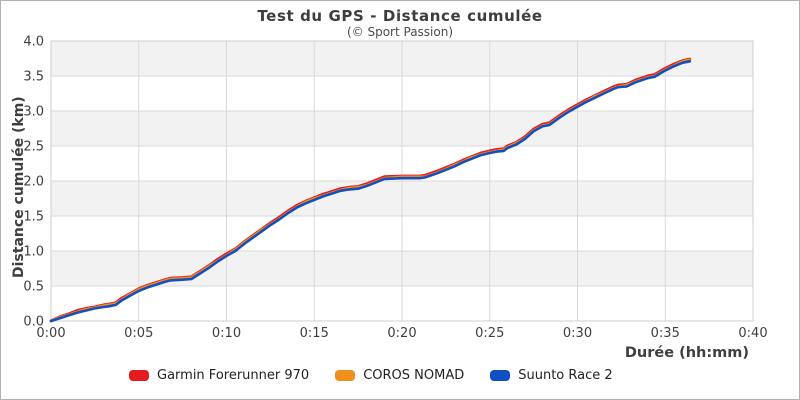  I want to click on y-tick-label: 4.0, so click(33, 42).